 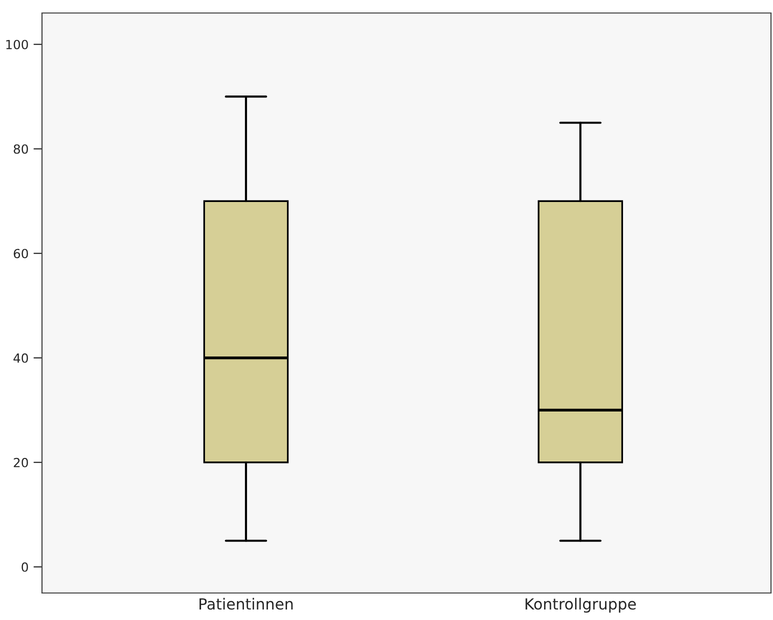 What do you see at coordinates (21, 463) in the screenshot?
I see `y-tick-label: 20` at bounding box center [21, 463].